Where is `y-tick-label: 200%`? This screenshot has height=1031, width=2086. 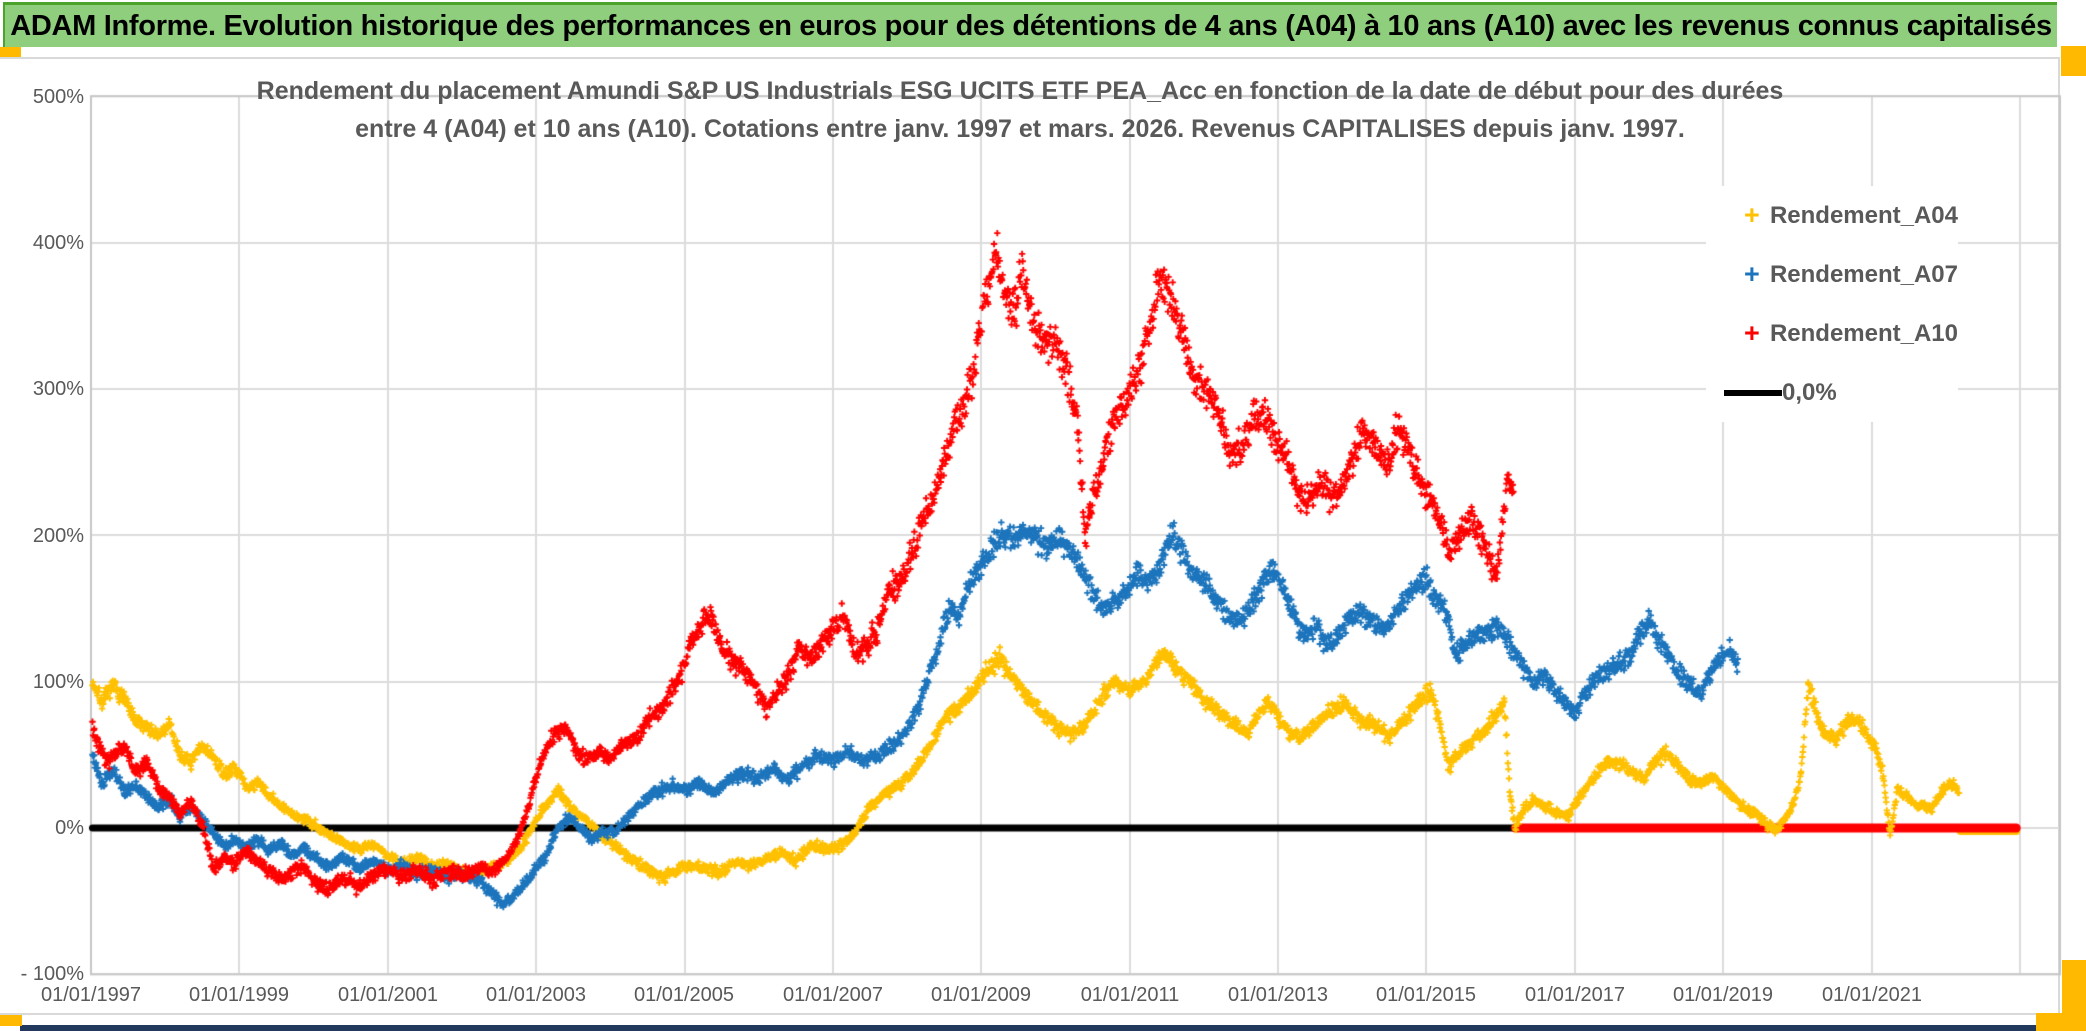
y-tick-label: 200% is located at coordinates (58, 536).